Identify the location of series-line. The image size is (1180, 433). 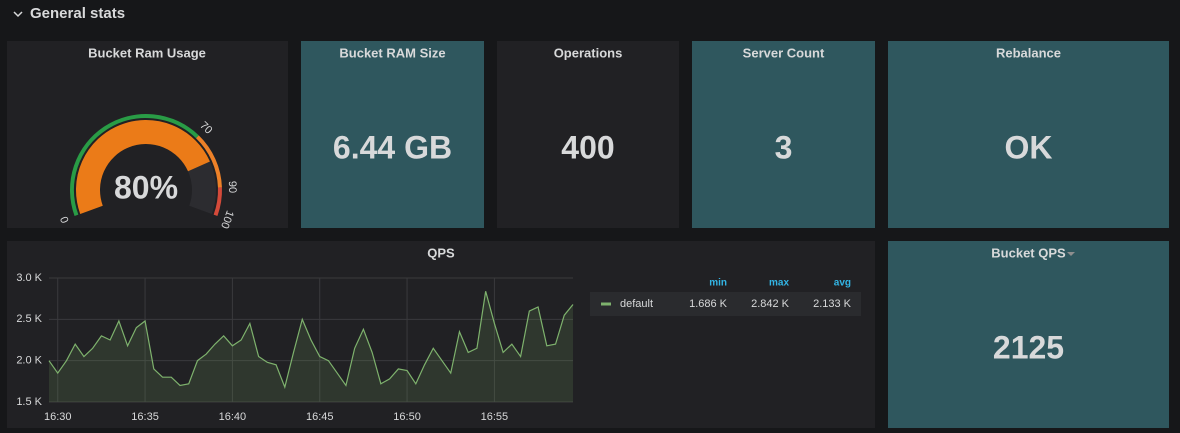
(311, 340).